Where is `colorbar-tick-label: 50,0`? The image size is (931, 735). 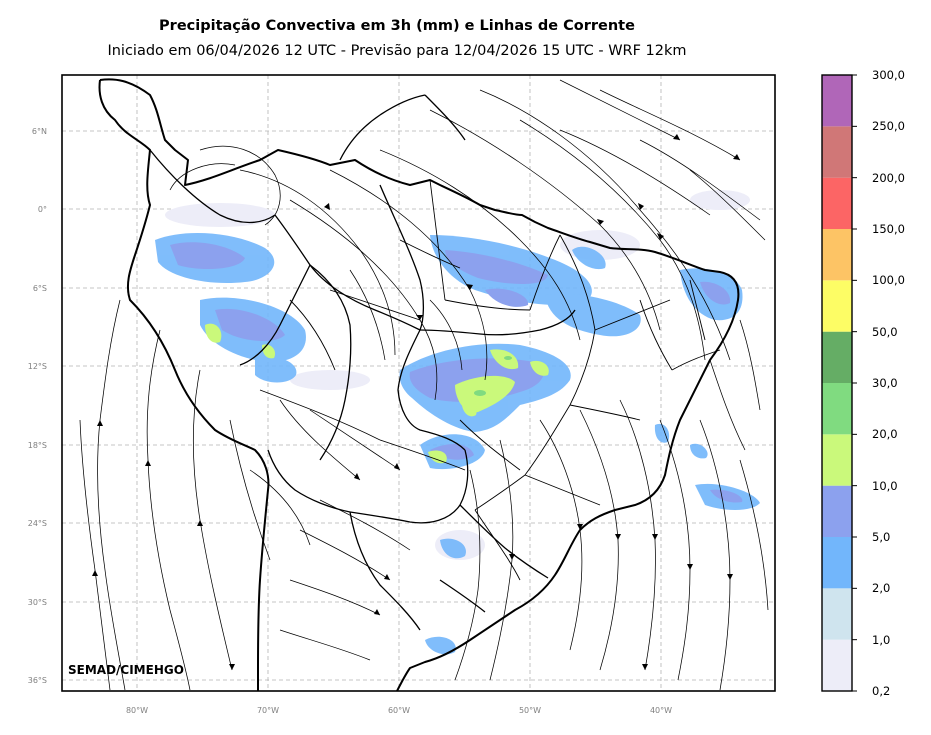
colorbar-tick-label: 50,0 is located at coordinates (885, 331).